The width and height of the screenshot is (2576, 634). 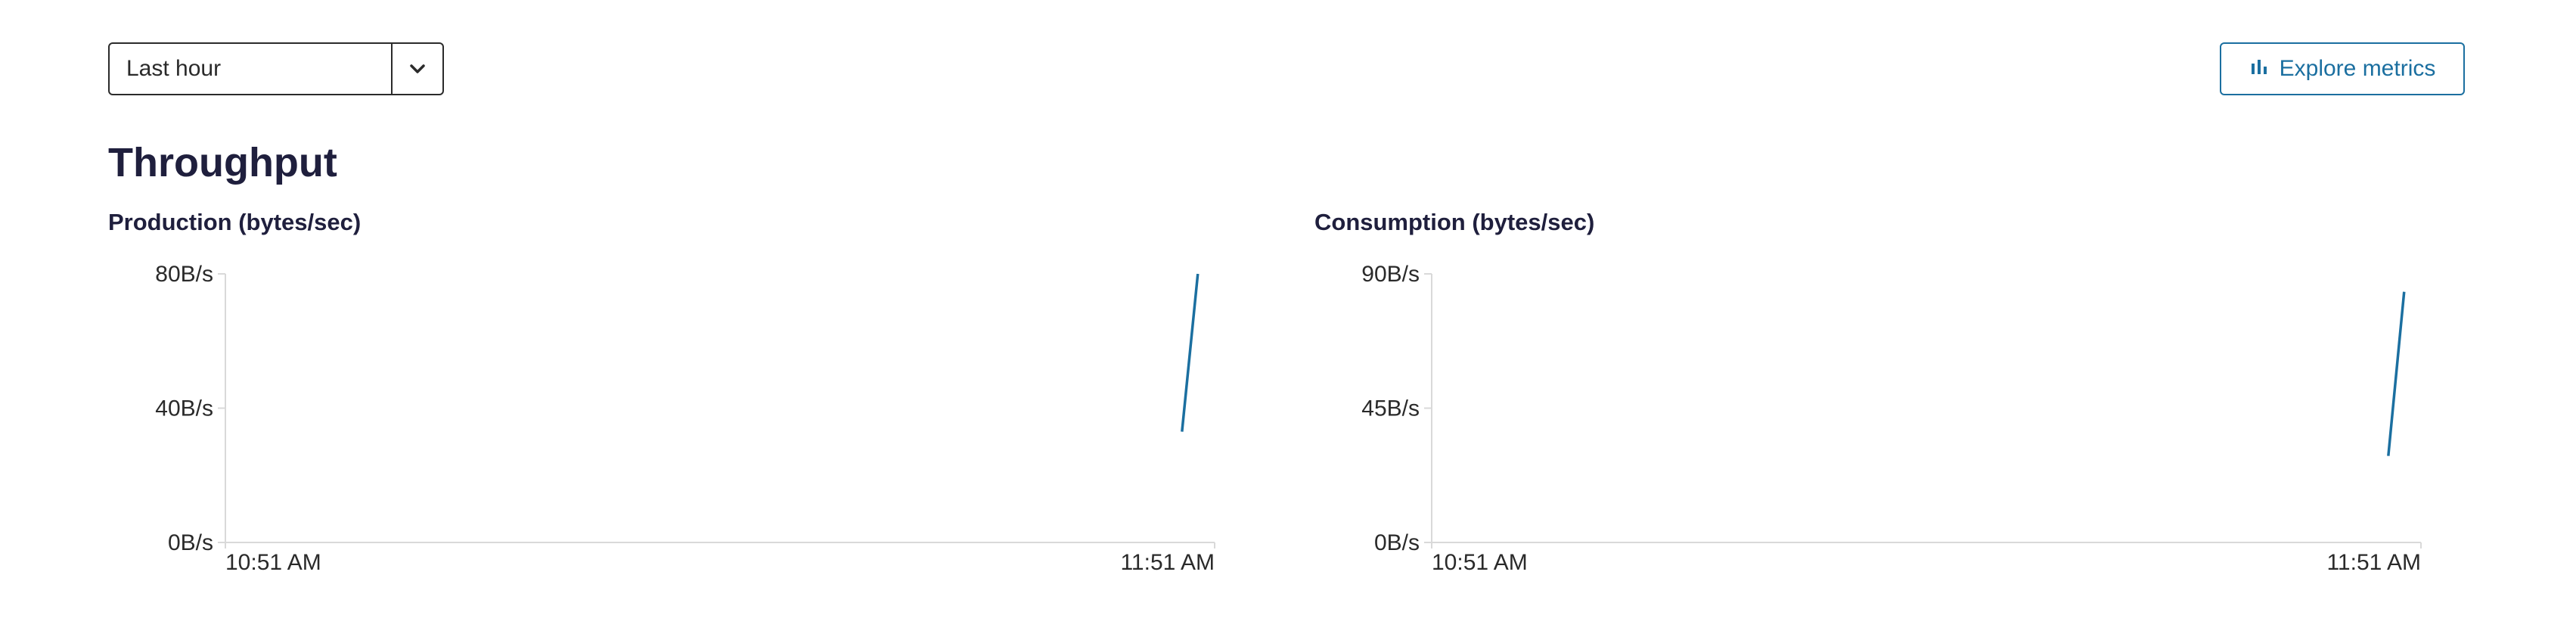 I want to click on time-range-select: Last hour, so click(x=276, y=69).